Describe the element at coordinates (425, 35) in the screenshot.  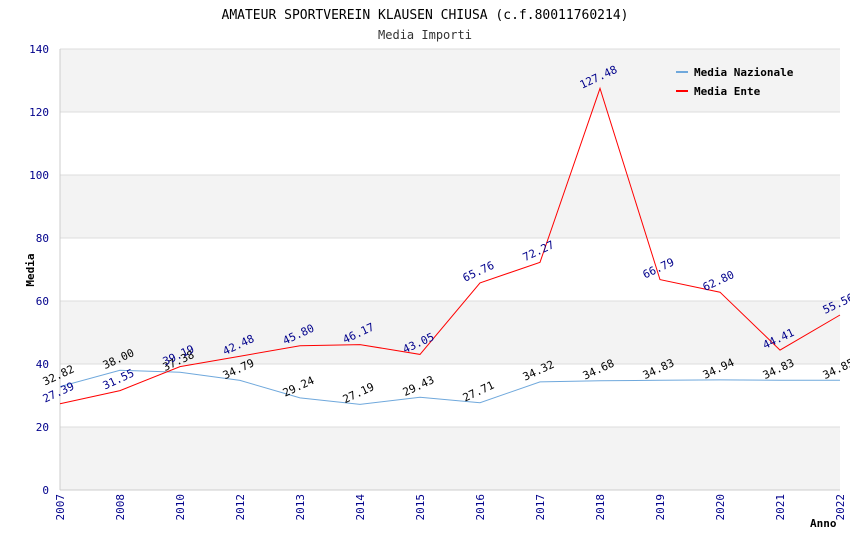
I see `chart-subtitle: Media Importi` at that location.